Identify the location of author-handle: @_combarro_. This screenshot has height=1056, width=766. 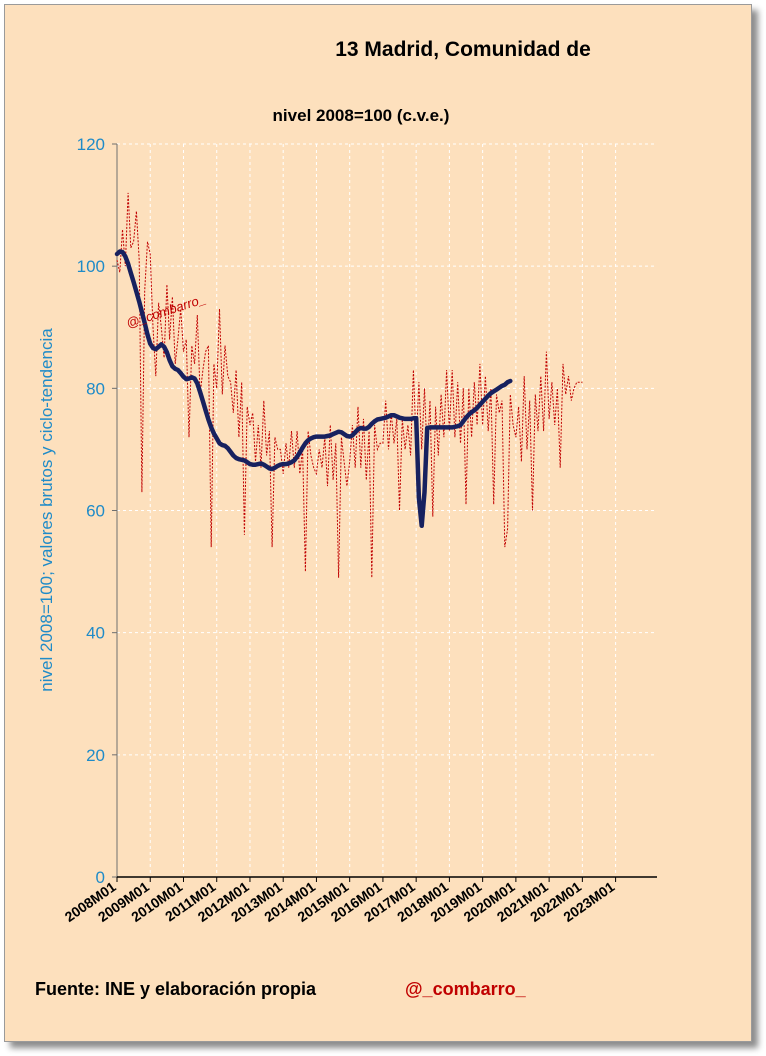
(465, 989).